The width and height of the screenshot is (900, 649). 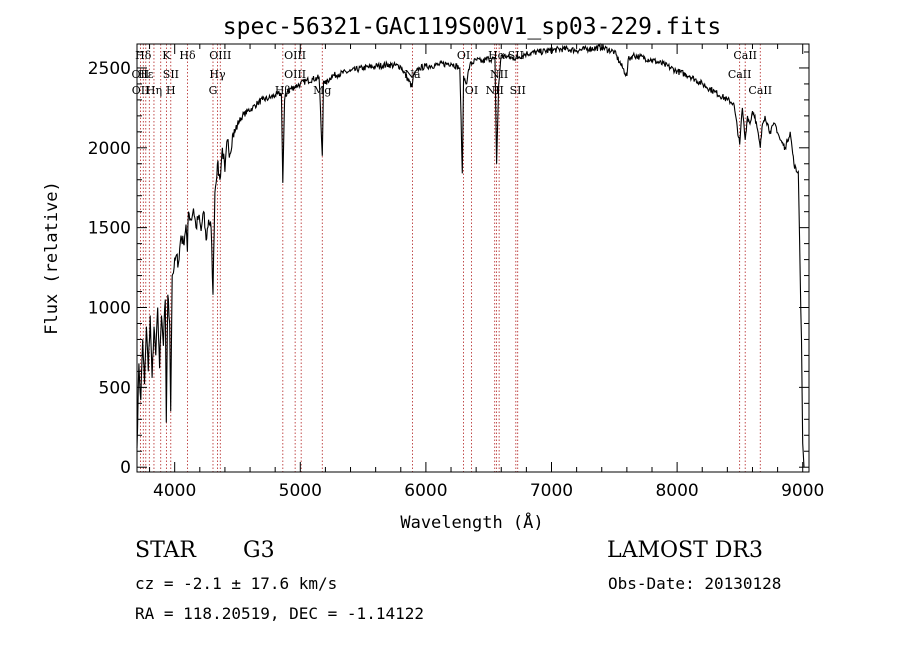 I want to click on y-tick-label: 2500, so click(x=109, y=69).